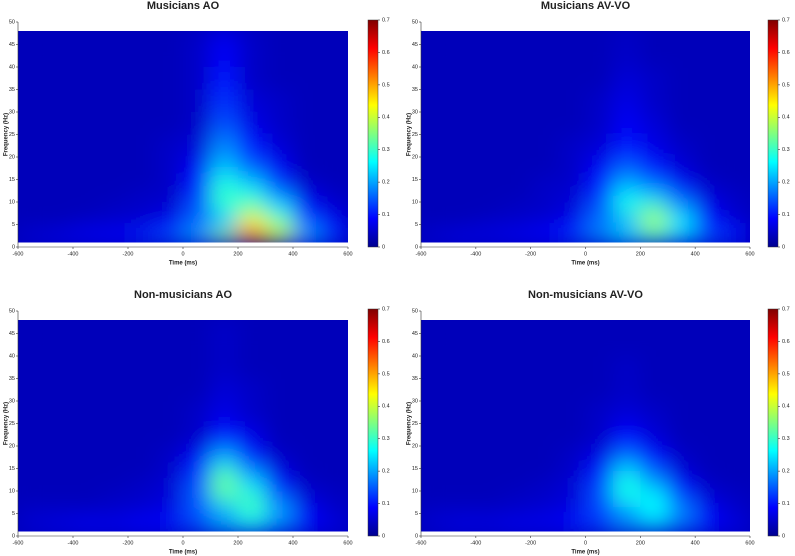  Describe the element at coordinates (415, 469) in the screenshot. I see `y-tick-label: 15` at that location.